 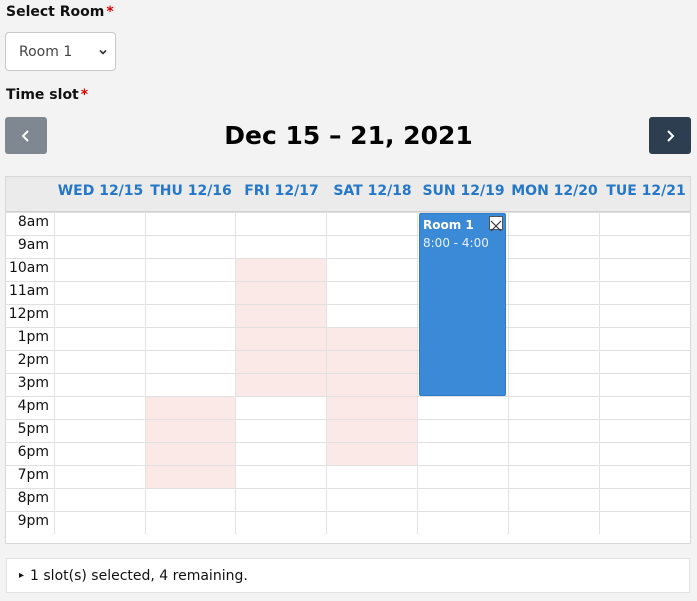 What do you see at coordinates (33, 222) in the screenshot?
I see `time-label: 8am` at bounding box center [33, 222].